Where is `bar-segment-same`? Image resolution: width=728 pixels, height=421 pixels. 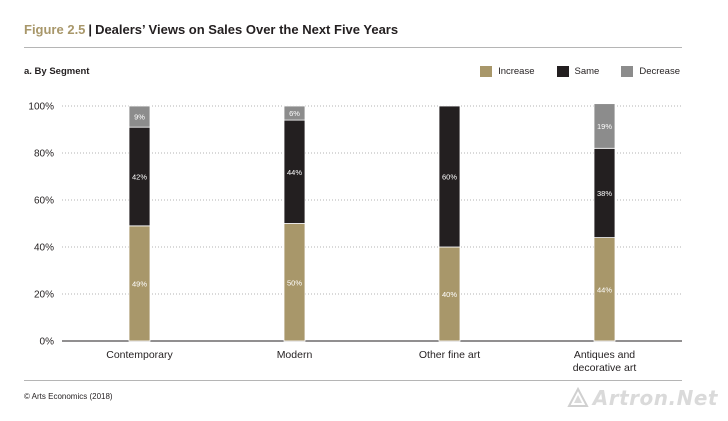
bar-segment-same is located at coordinates (449, 176).